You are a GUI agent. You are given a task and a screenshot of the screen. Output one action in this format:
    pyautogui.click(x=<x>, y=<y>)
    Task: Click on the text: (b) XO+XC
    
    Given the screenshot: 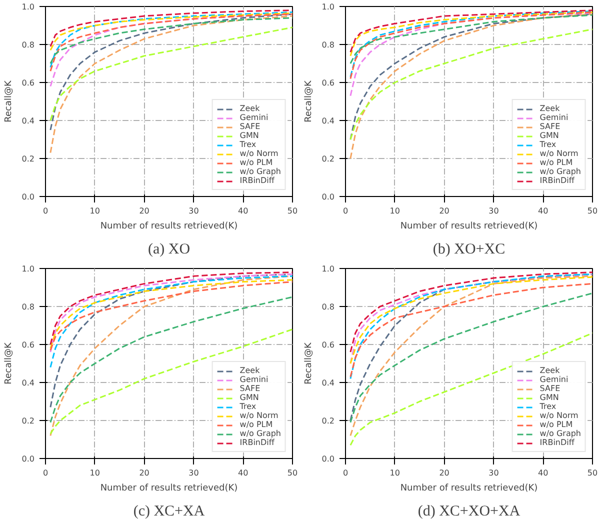 What is the action you would take?
    pyautogui.click(x=469, y=250)
    